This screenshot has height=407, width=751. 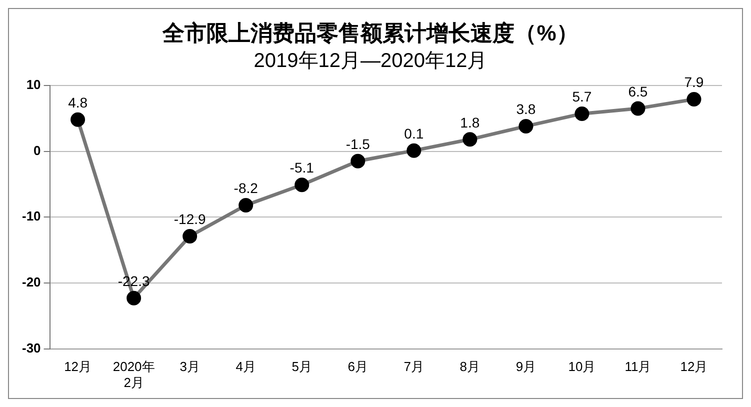 What do you see at coordinates (190, 219) in the screenshot?
I see `data-label: -12.9` at bounding box center [190, 219].